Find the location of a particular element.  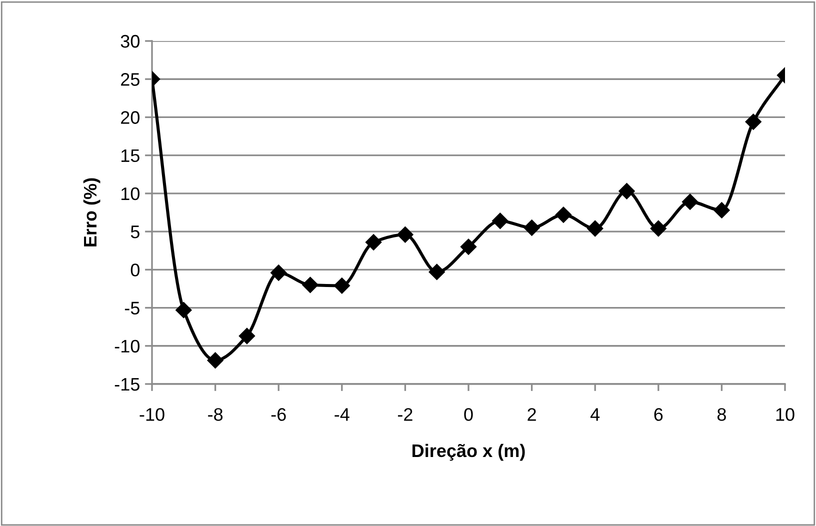

x-tick-label: -4 is located at coordinates (342, 414).